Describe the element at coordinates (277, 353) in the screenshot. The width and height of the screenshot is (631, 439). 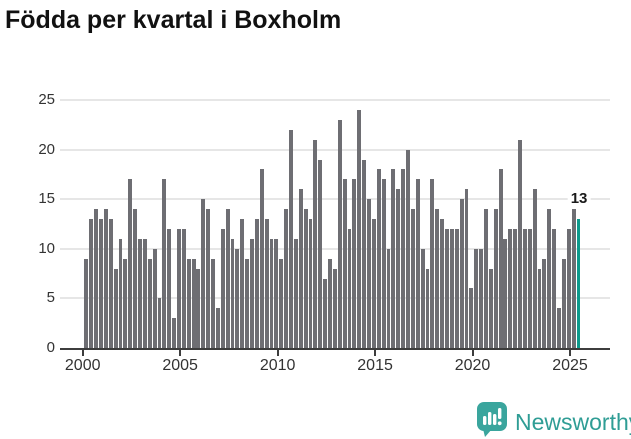
I see `x-tick-2010` at that location.